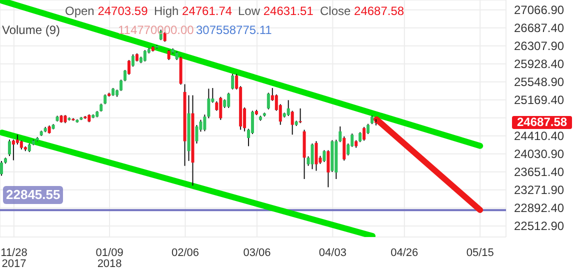 This screenshot has width=576, height=268. What do you see at coordinates (539, 10) in the screenshot?
I see `y-tick-label: 27066.90` at bounding box center [539, 10].